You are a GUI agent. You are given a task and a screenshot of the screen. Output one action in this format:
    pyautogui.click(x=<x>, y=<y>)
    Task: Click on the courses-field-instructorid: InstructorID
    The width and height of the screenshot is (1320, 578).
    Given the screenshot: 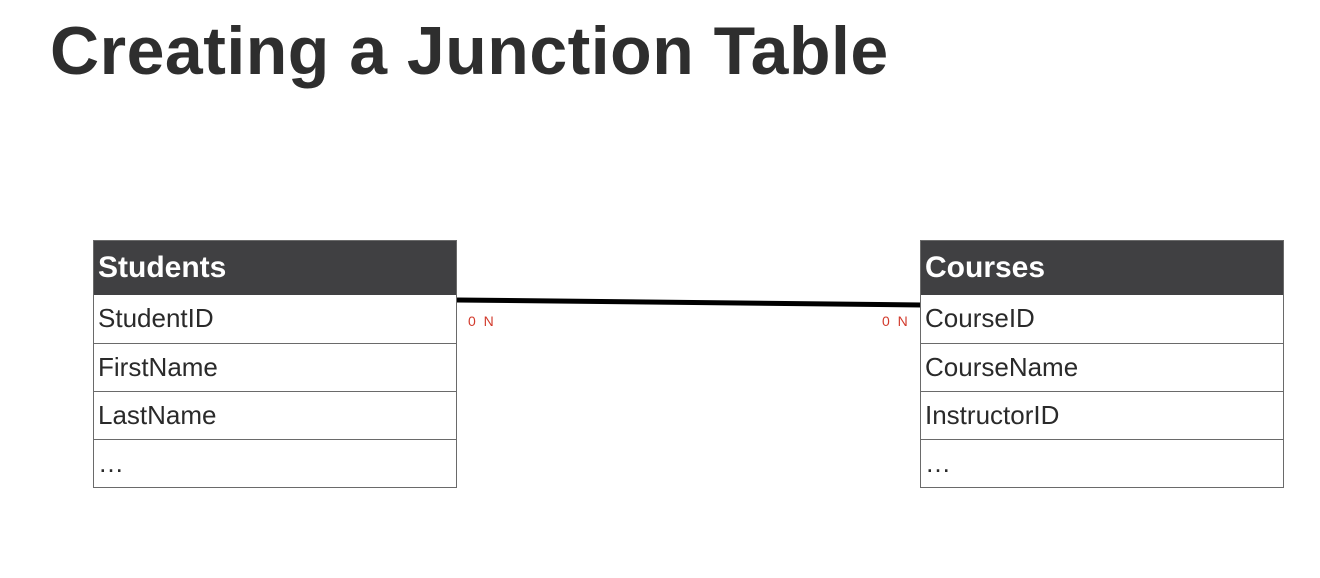 What is the action you would take?
    pyautogui.click(x=1102, y=415)
    